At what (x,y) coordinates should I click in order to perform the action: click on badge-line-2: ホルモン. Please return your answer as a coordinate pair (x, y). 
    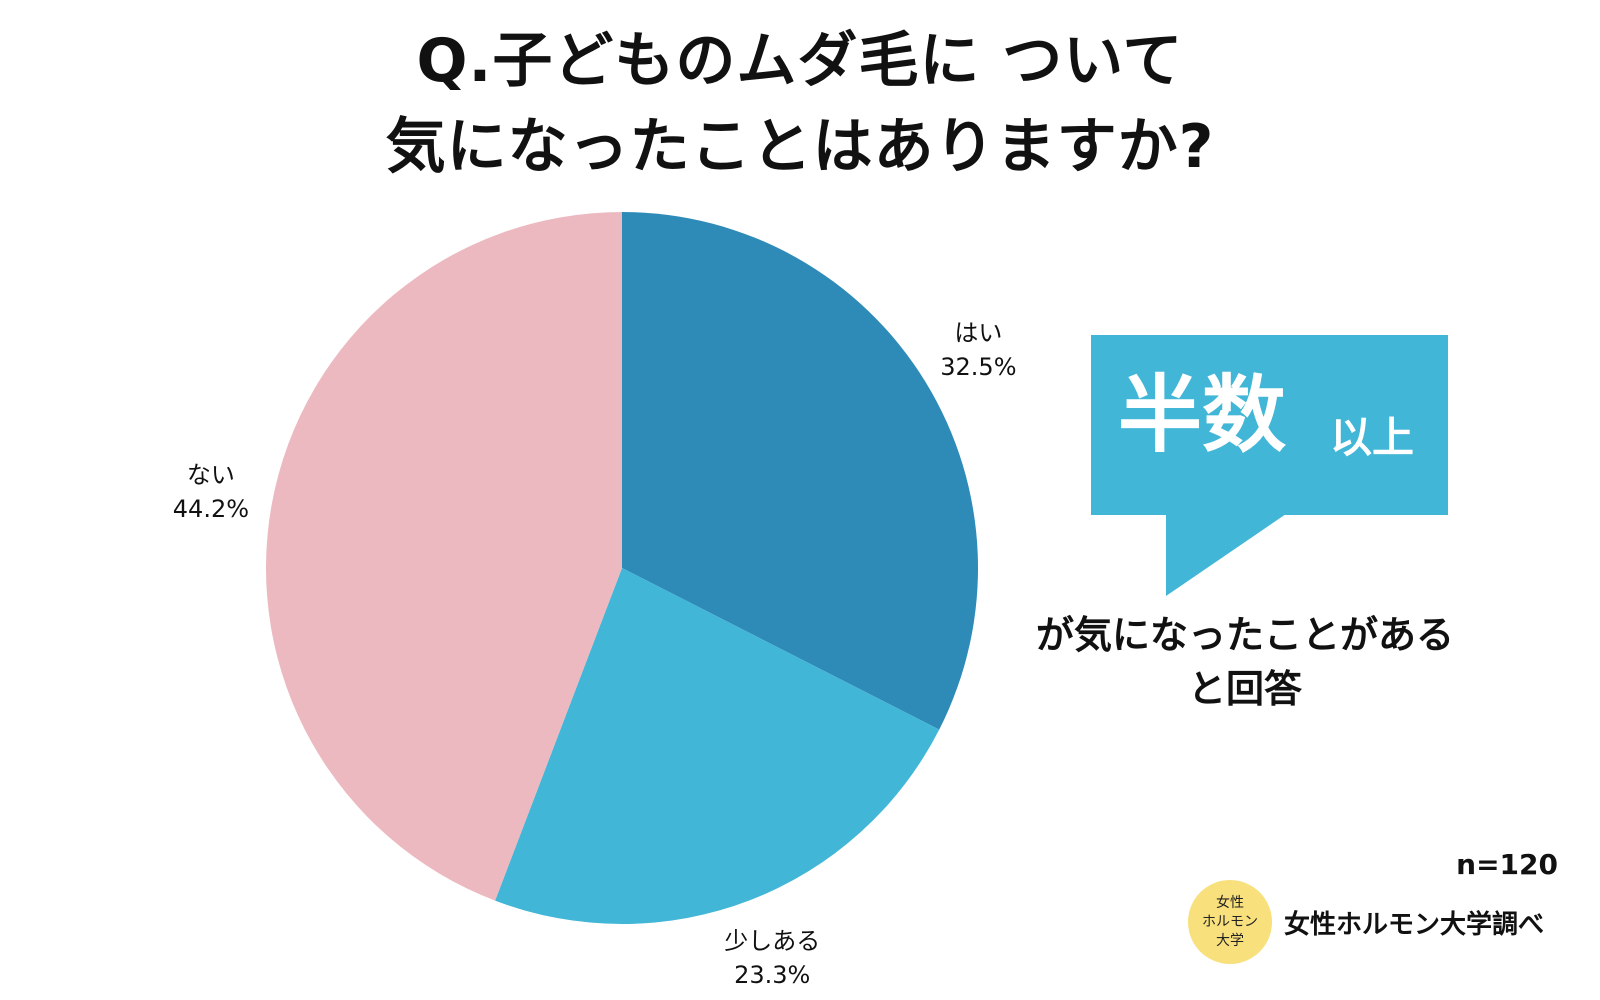
    Looking at the image, I should click on (1230, 921).